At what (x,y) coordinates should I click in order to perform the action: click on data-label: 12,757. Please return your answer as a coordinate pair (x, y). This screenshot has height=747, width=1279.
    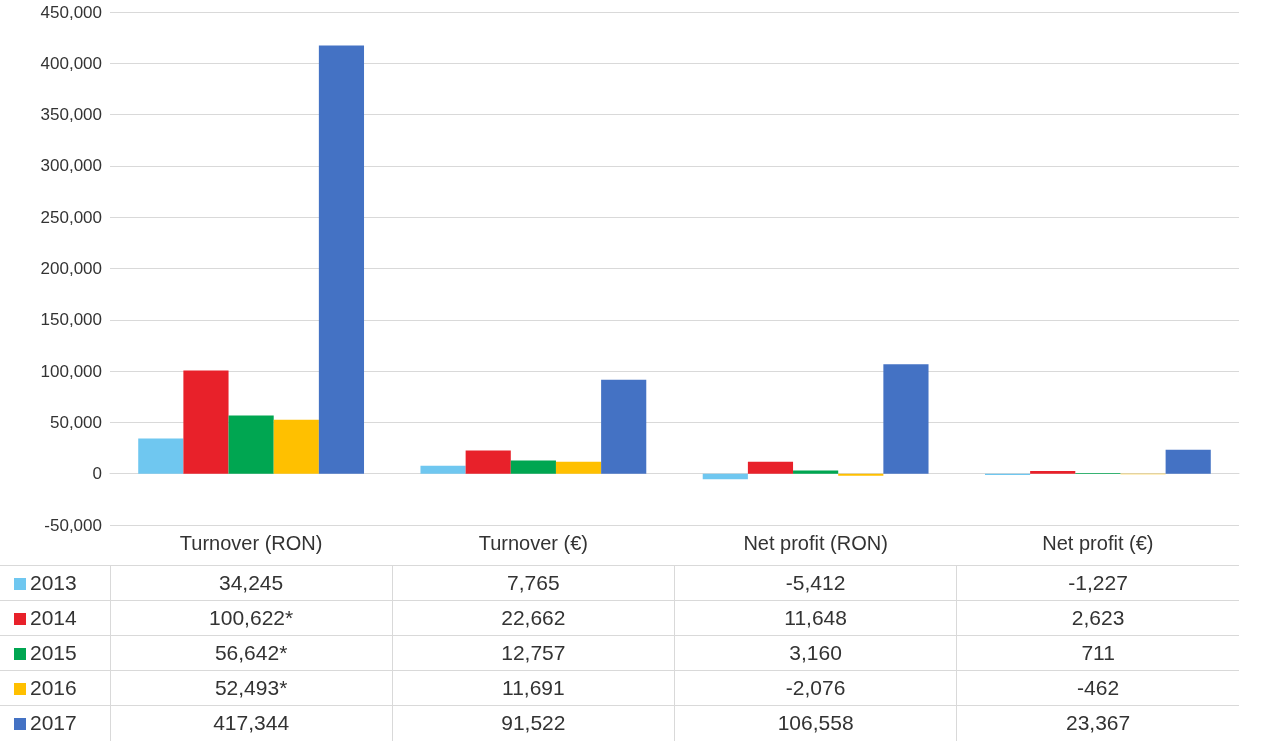
    Looking at the image, I should click on (533, 653).